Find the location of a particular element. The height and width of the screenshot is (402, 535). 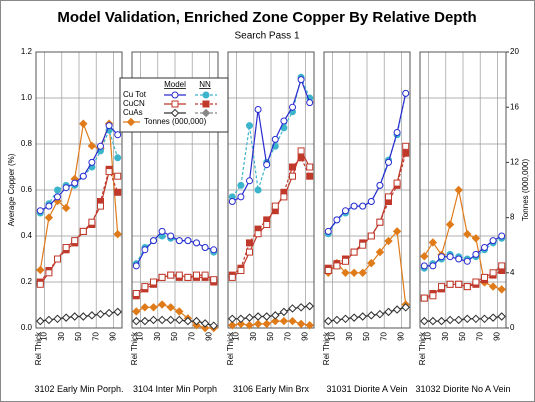

panel-name: 3106 Early Min Brx is located at coordinates (271, 389).